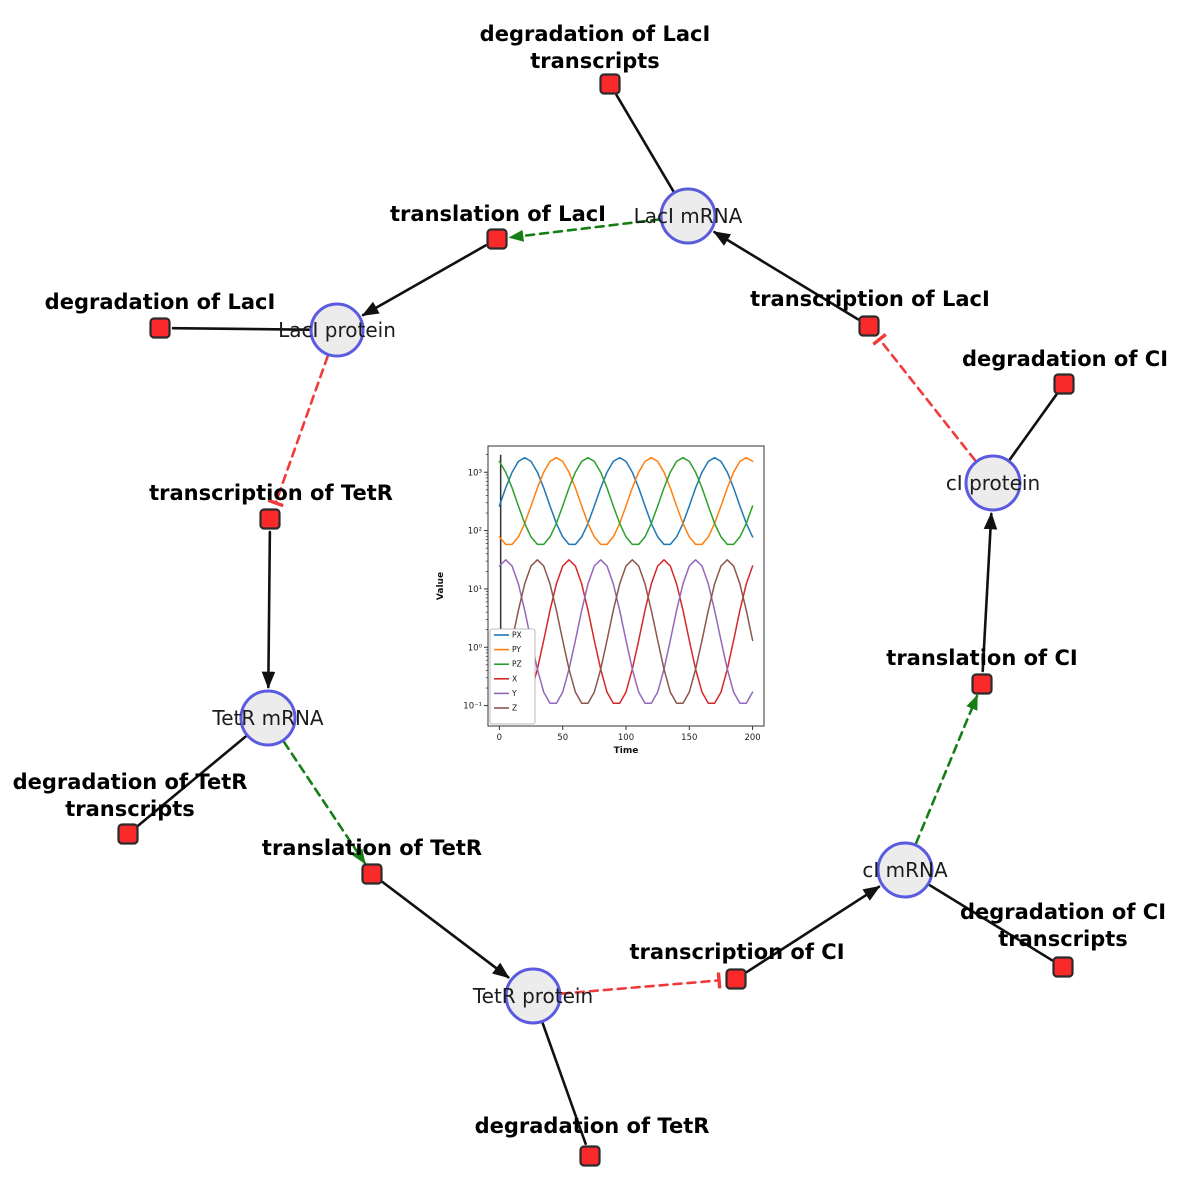  I want to click on edge-production-transc_laci-to-laci_mrna, so click(786, 275).